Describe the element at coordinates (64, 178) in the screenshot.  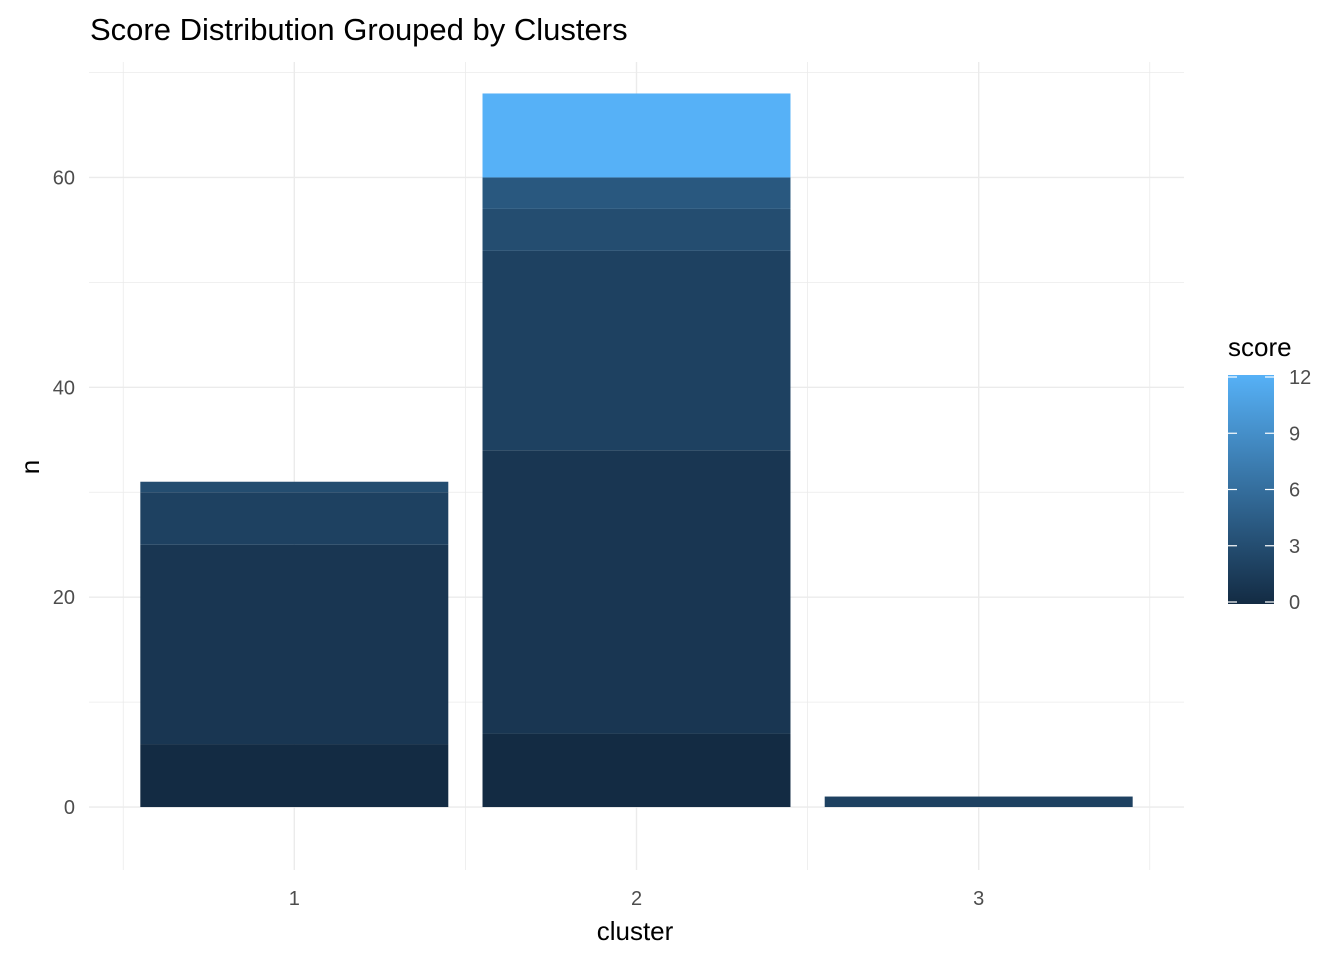
I see `y-tick-label: 60` at that location.